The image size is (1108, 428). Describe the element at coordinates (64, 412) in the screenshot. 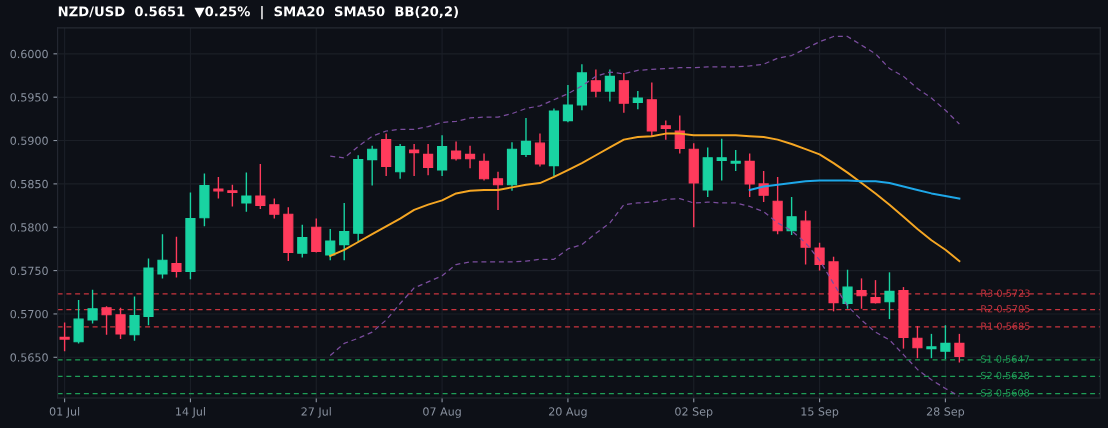

I see `x-tick-label: 01 Jul` at that location.